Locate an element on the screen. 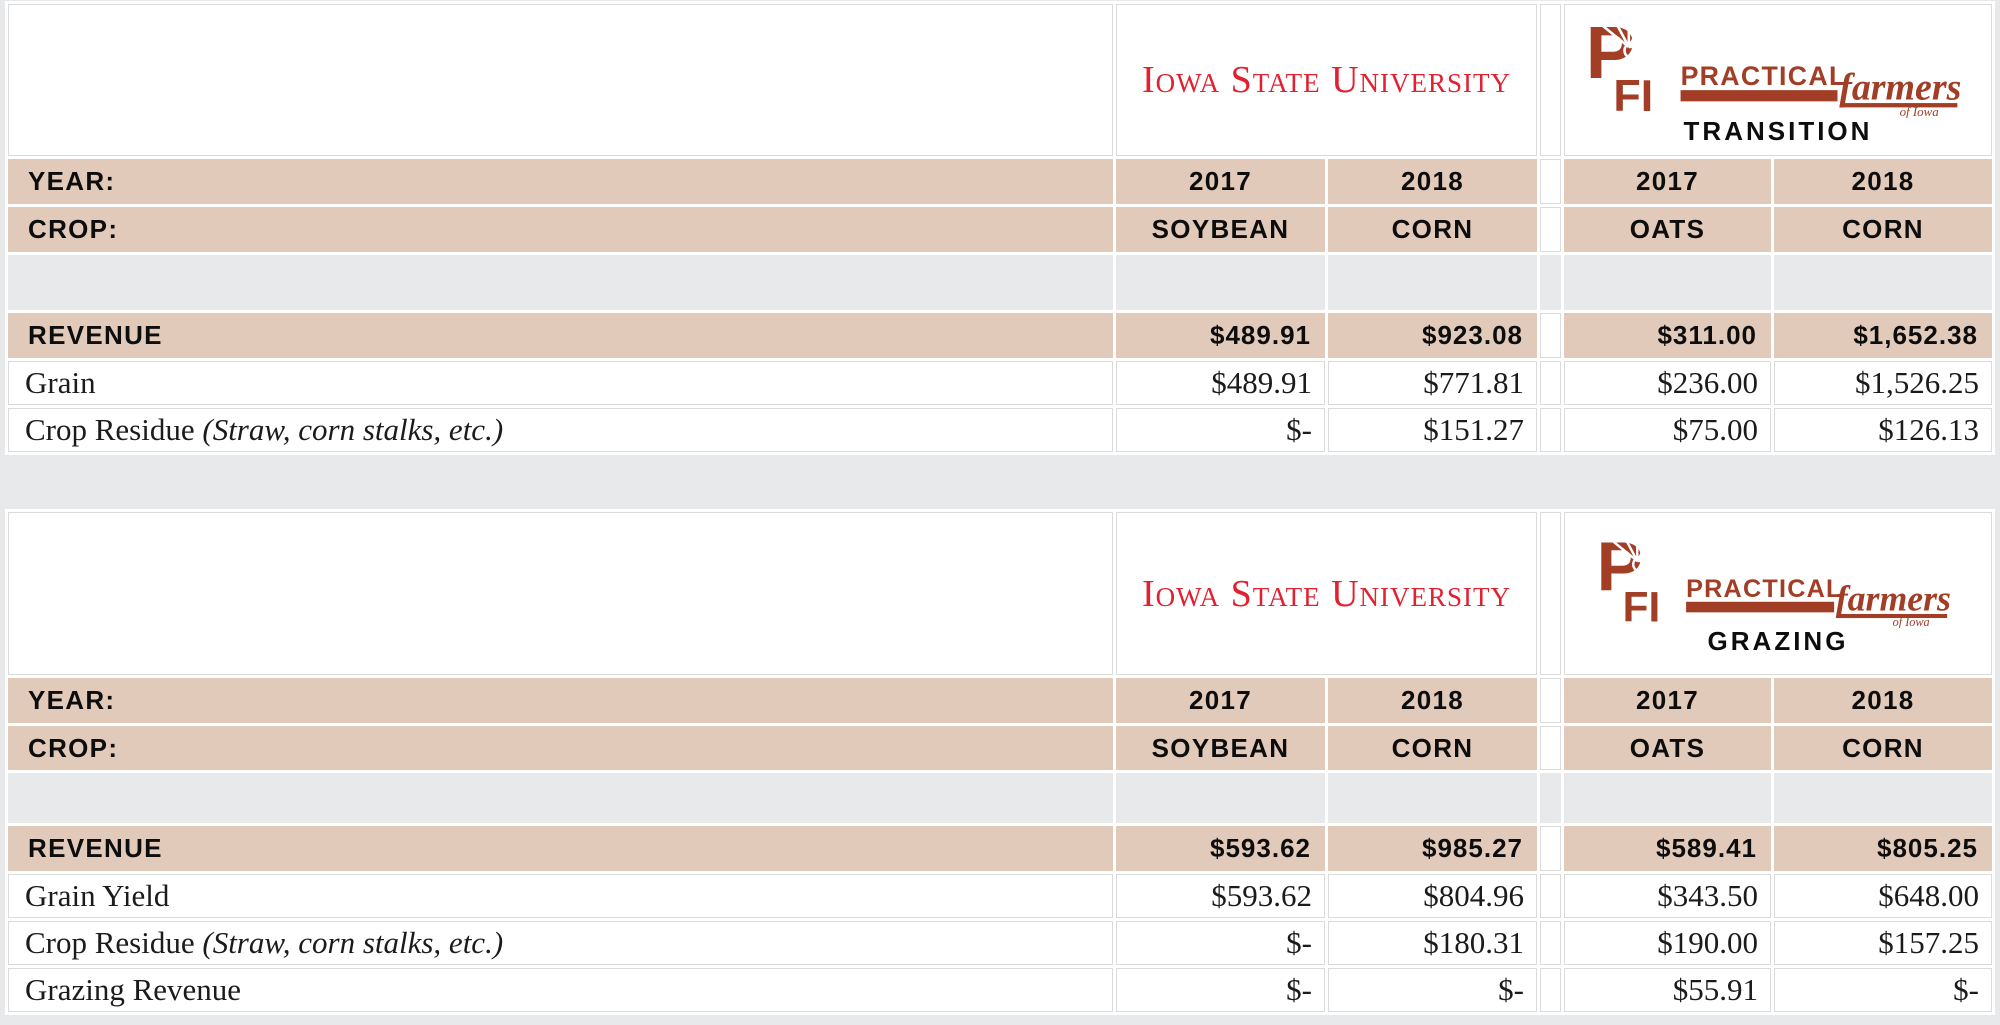 The image size is (2000, 1025). value-cell: $157.25 is located at coordinates (1883, 943).